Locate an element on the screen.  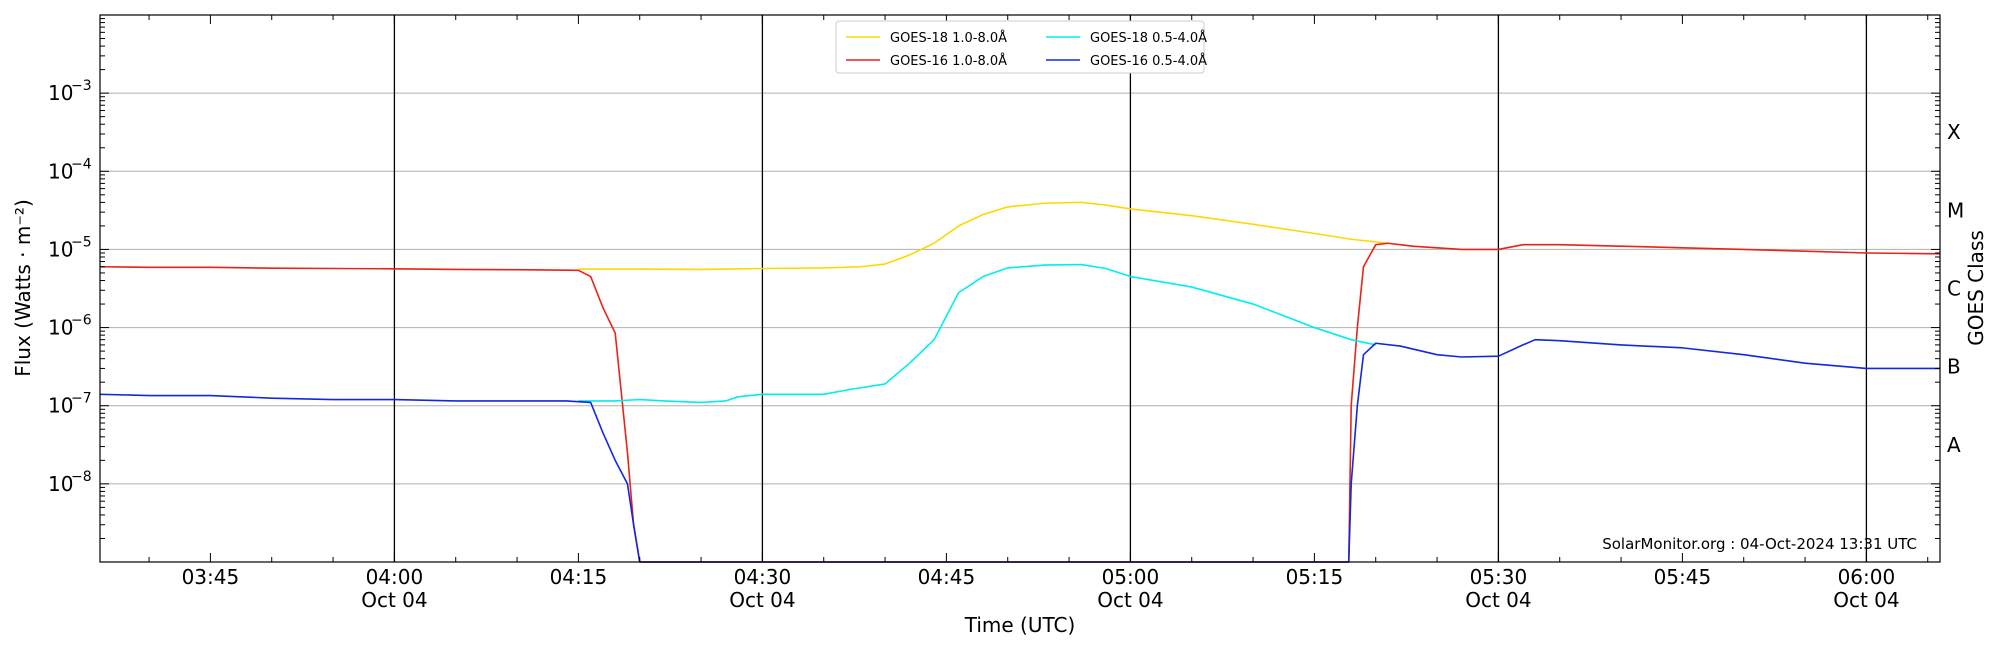
y-tick-label: 10⁻³ is located at coordinates (70, 91).